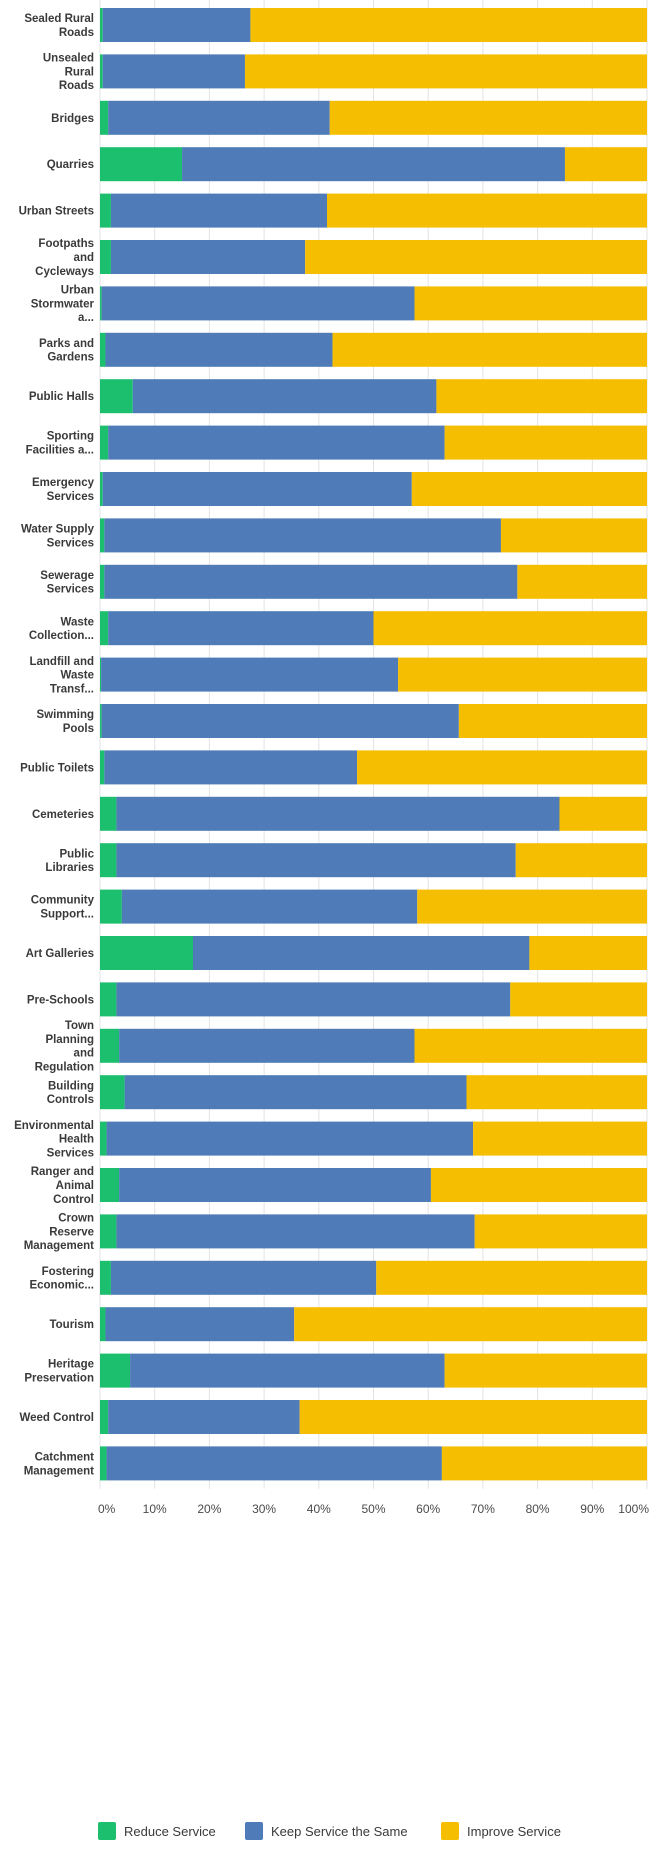 This screenshot has height=1868, width=651. What do you see at coordinates (59, 1372) in the screenshot?
I see `category-label: Heritage Preservation` at bounding box center [59, 1372].